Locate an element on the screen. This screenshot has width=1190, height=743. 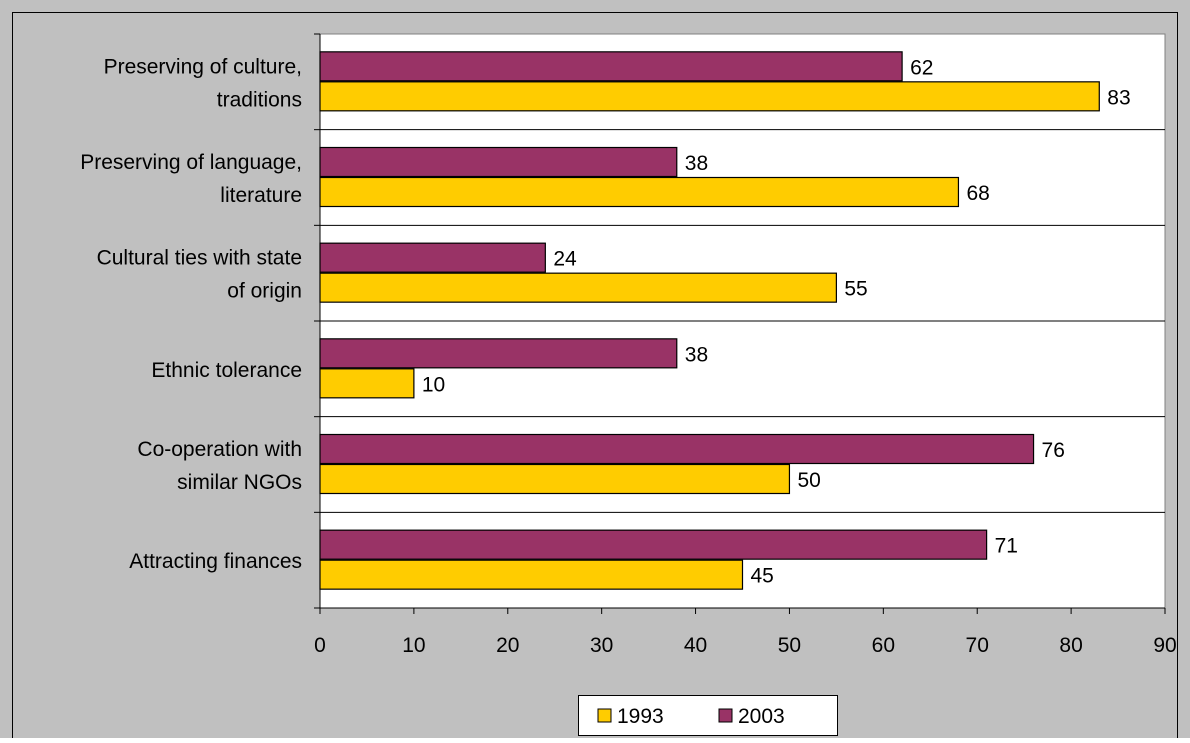
data-label-1993: 45 is located at coordinates (762, 576).